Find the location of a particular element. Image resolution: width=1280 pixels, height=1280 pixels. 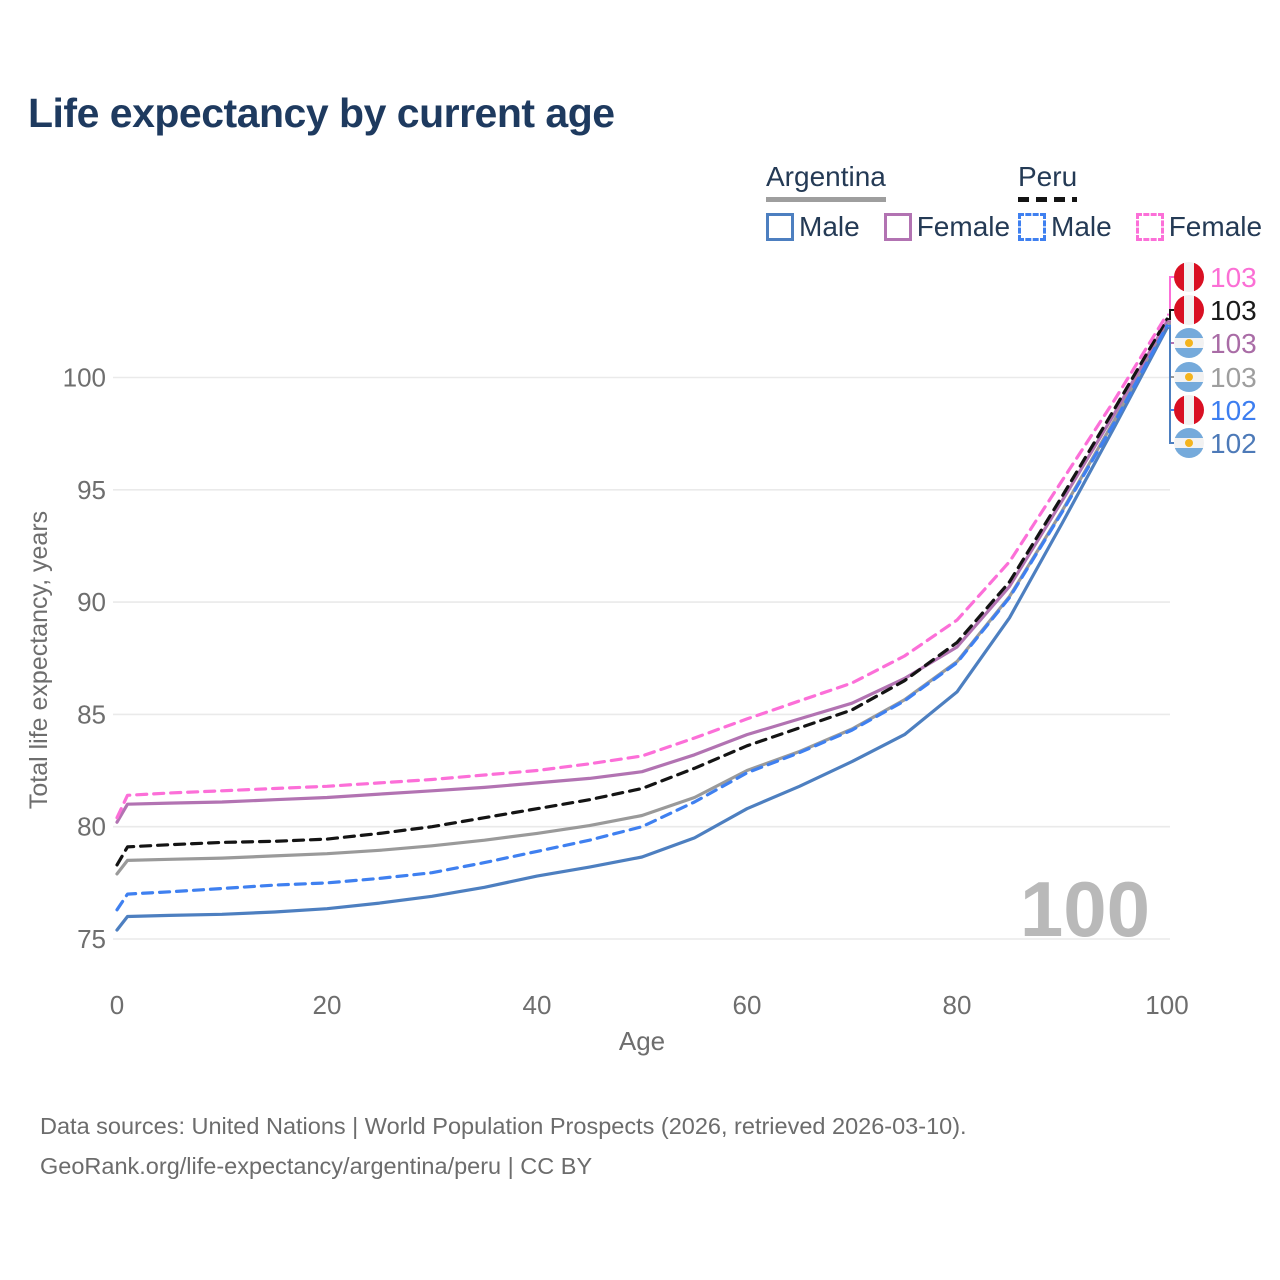

legend-item-peru-female: Female is located at coordinates (1199, 227).